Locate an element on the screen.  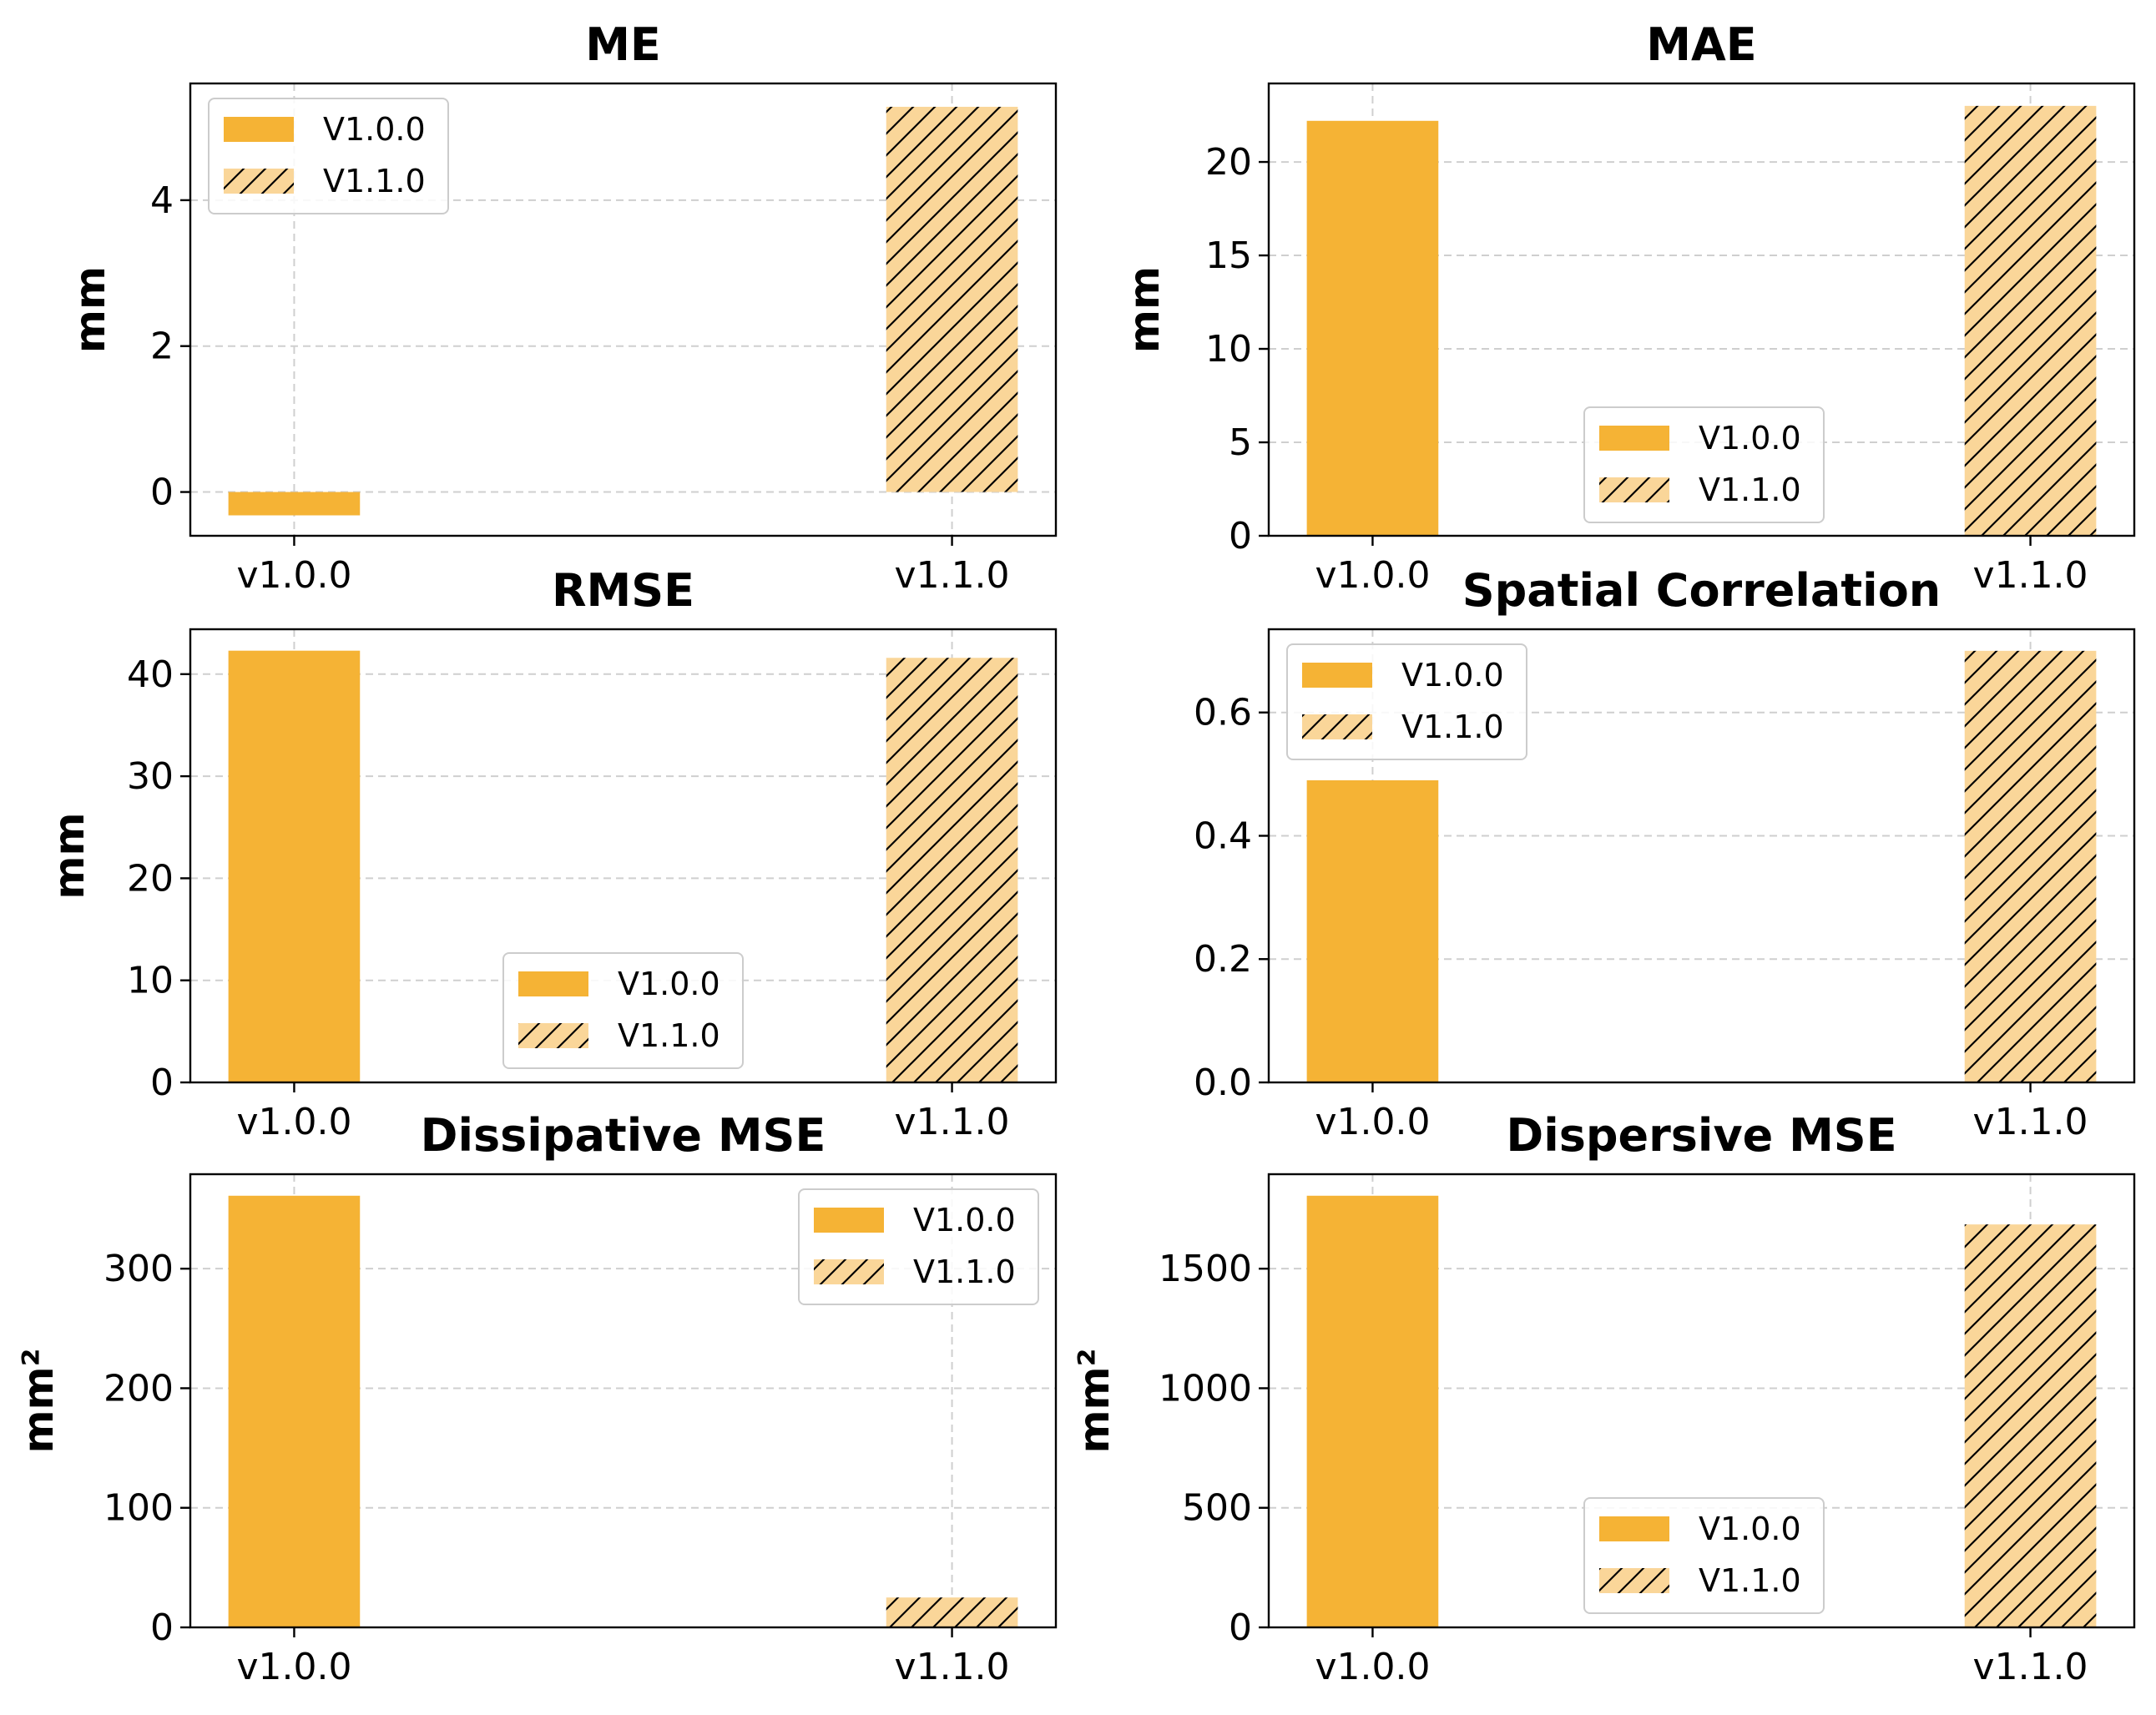
y-tick-label: 200 is located at coordinates (139, 1388).